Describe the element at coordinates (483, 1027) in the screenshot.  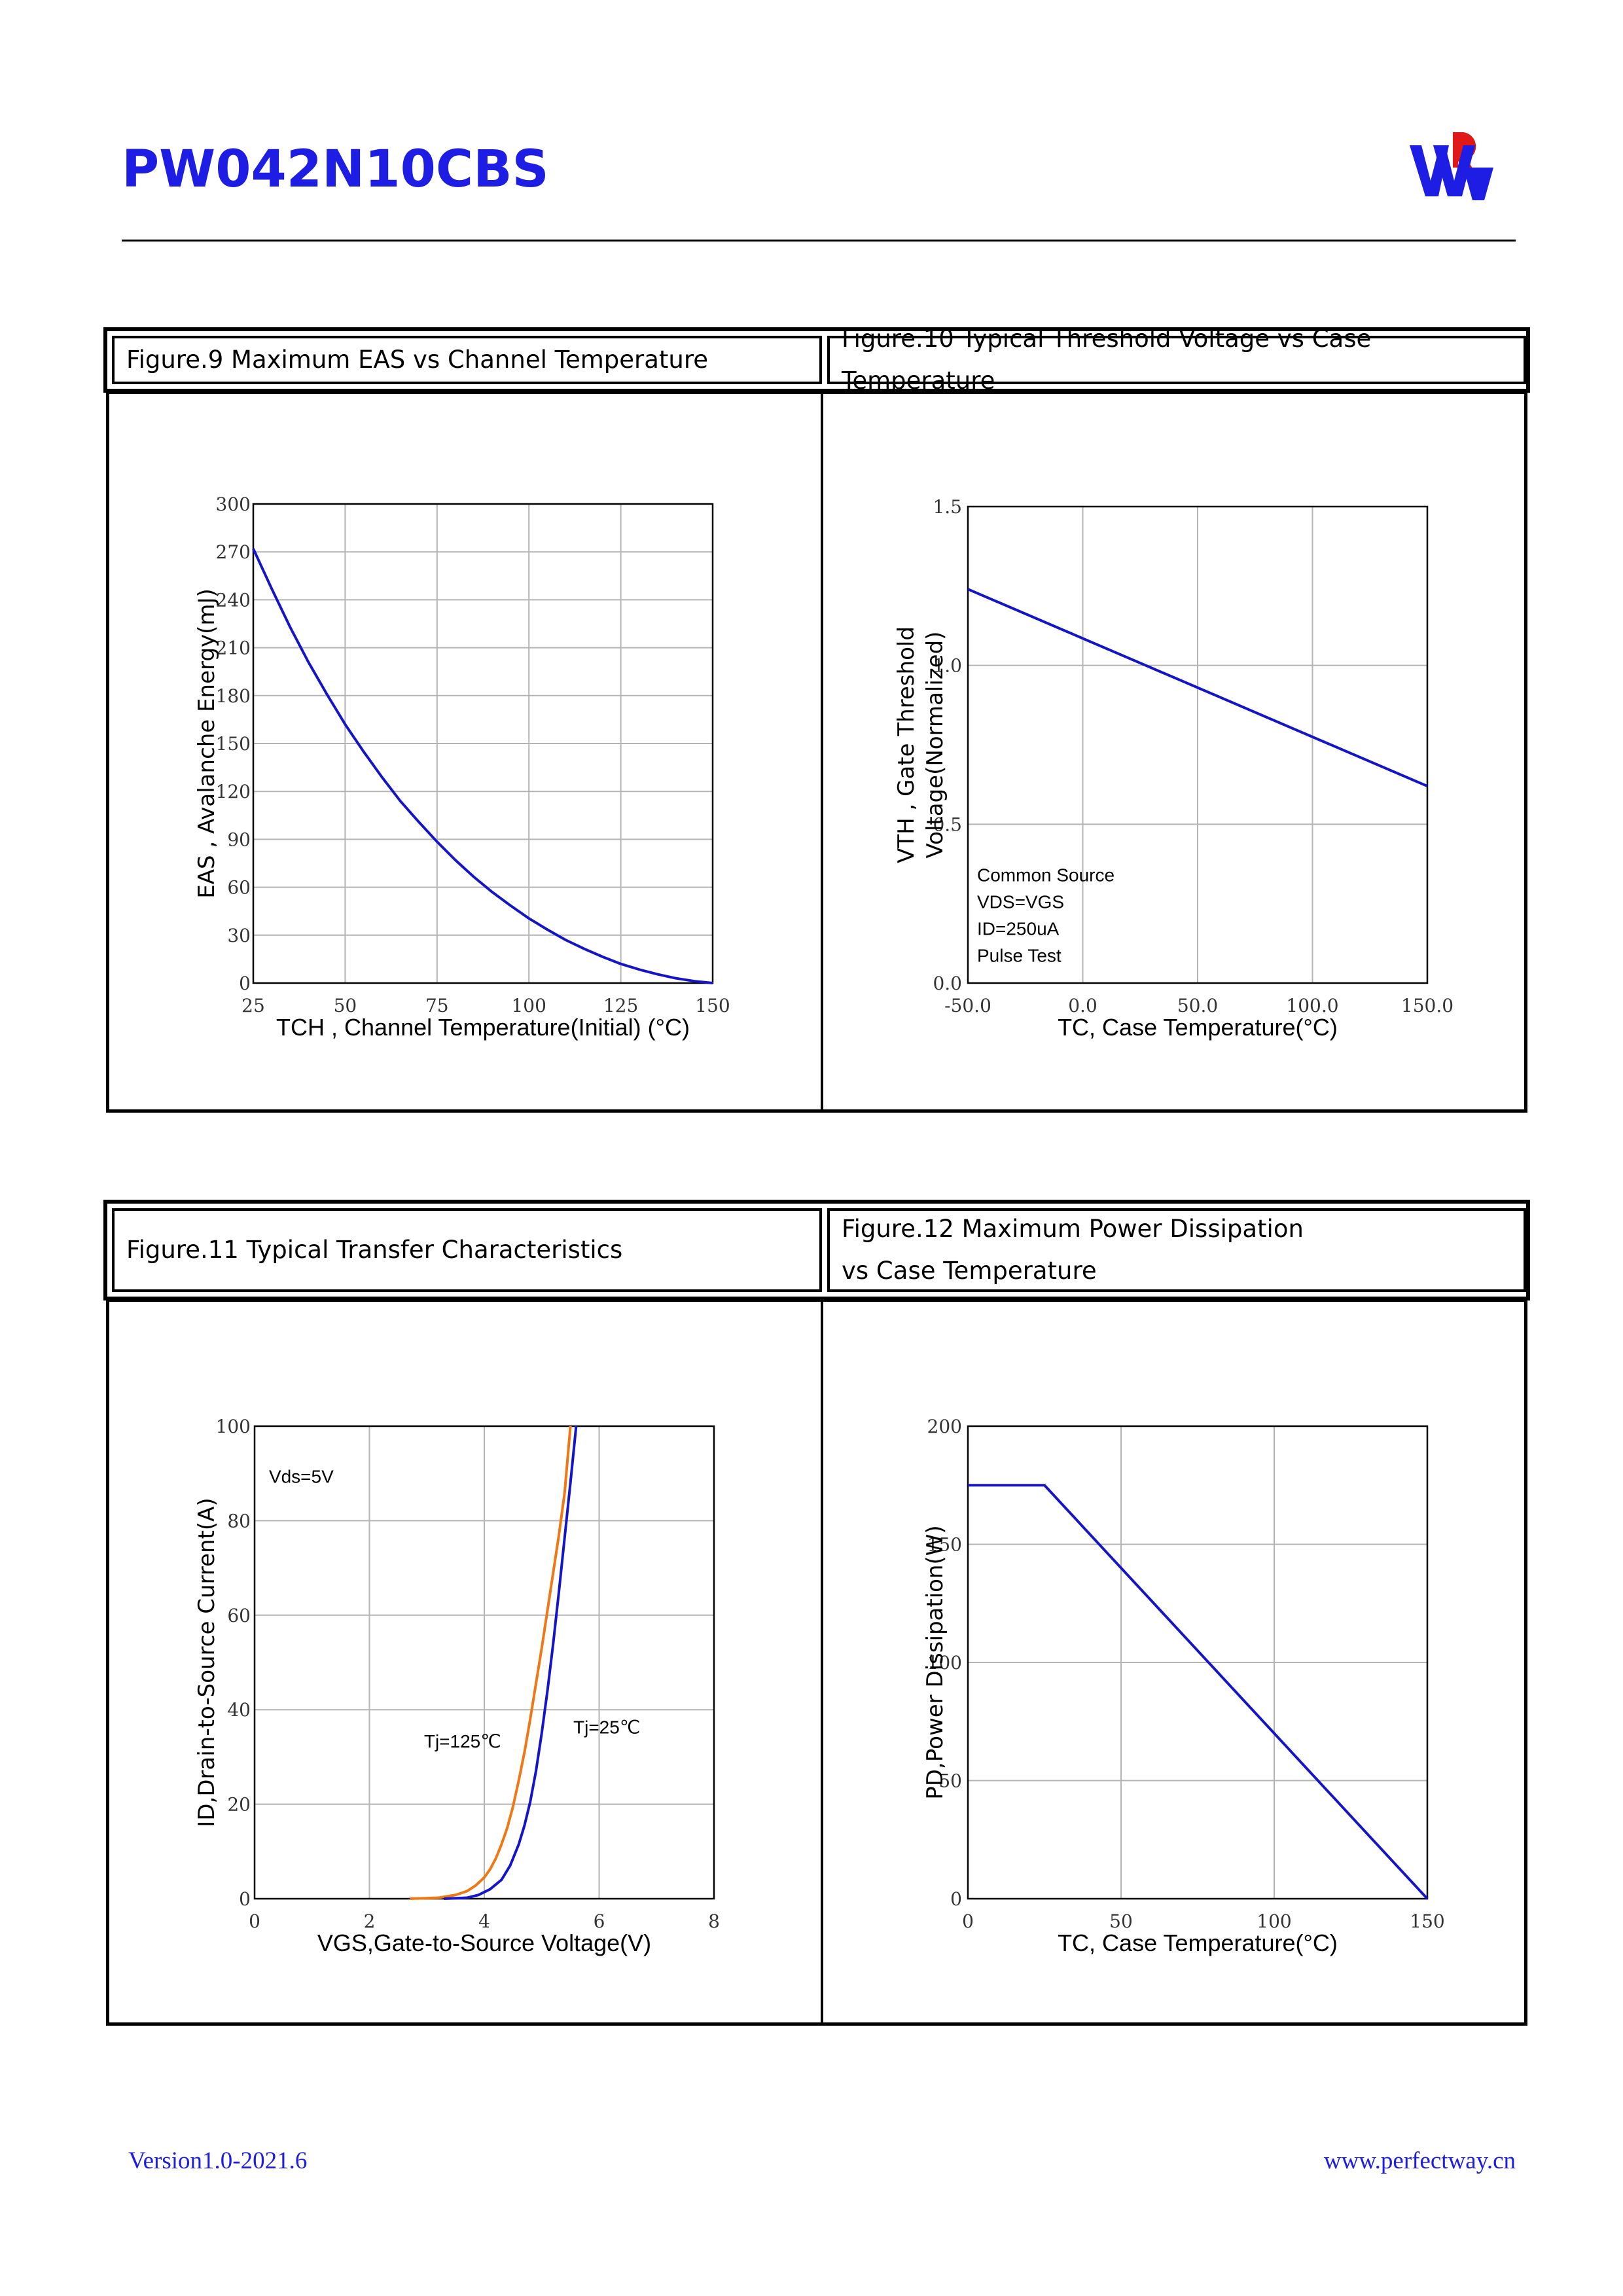
I see `x-axis-label: TCH , Channel Temperature(Initial) (°C)` at that location.